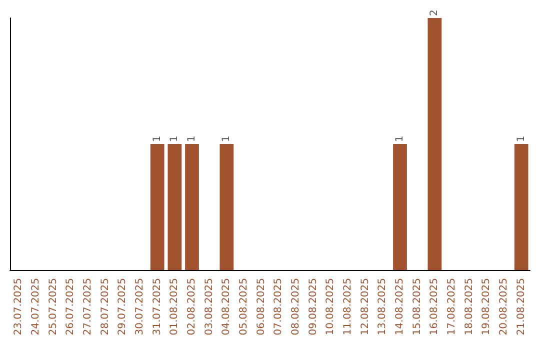  I want to click on data-label: 2, so click(434, 13).